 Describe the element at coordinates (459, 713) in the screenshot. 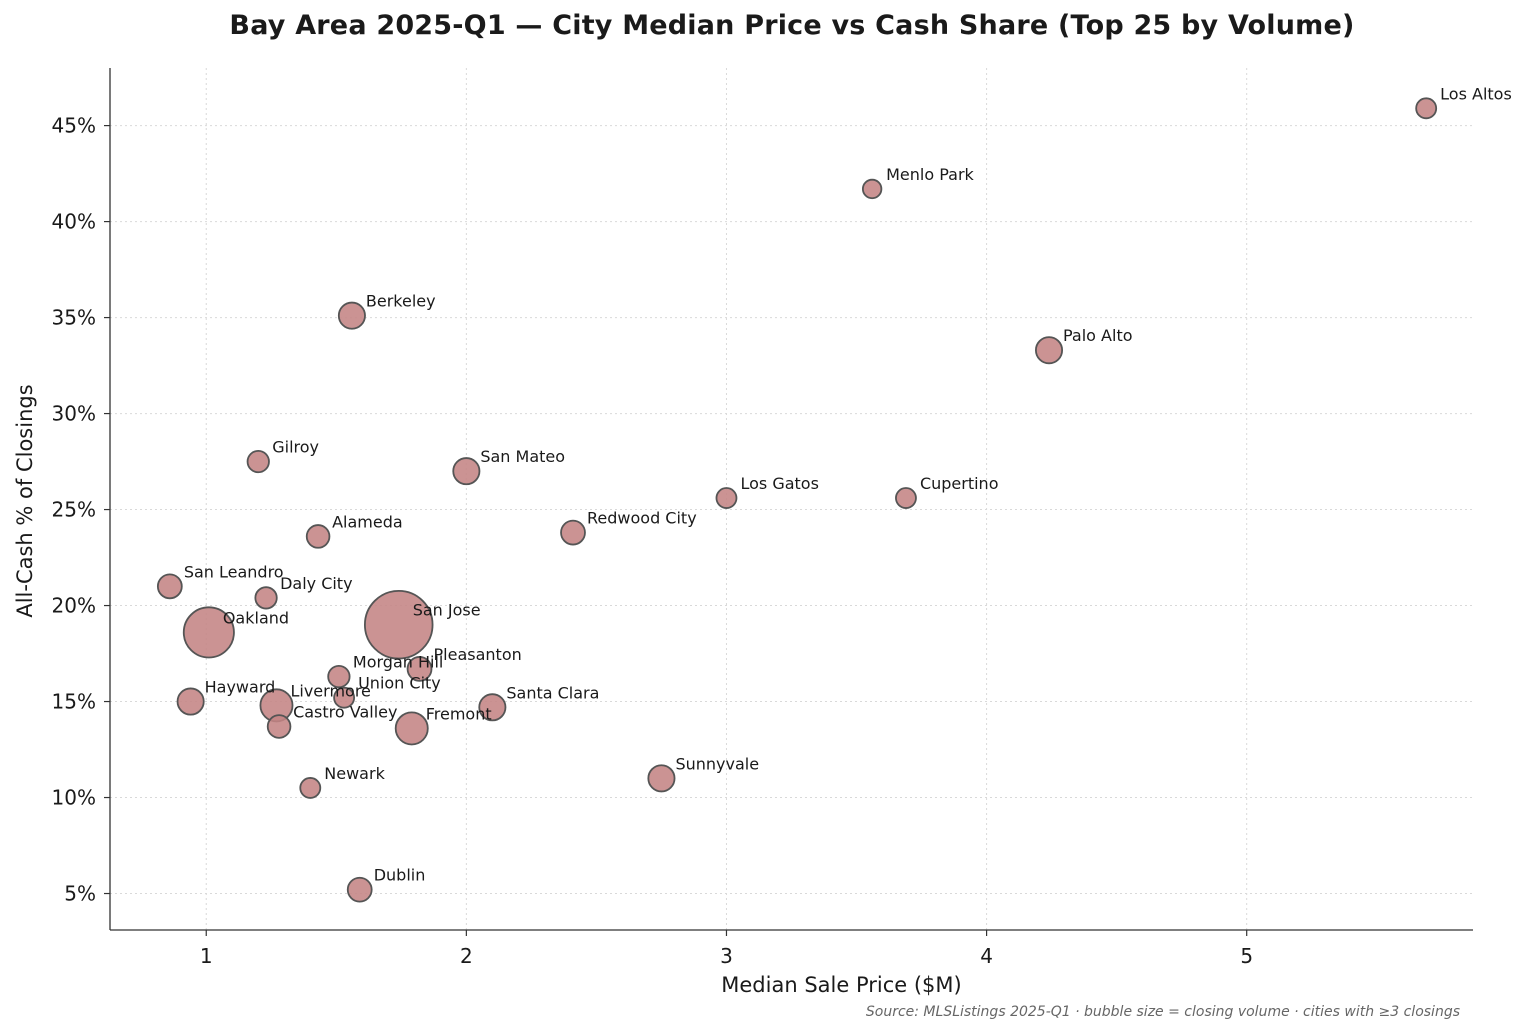

I see `point-label: Fremont` at that location.